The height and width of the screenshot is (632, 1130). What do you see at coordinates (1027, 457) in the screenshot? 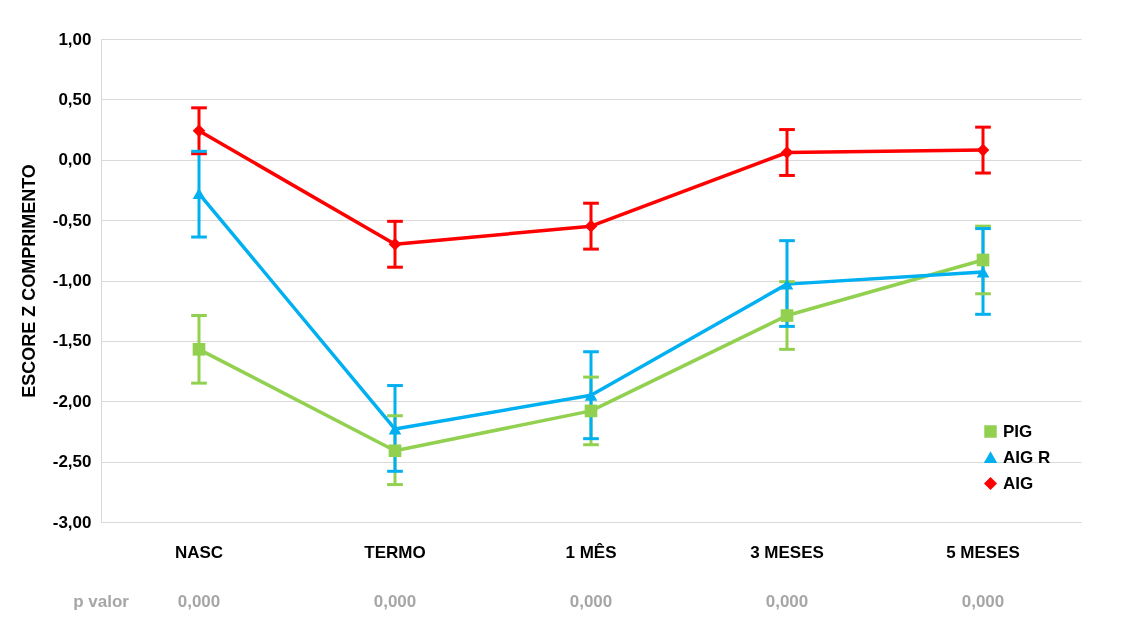
I see `legend-label: AIG R` at bounding box center [1027, 457].